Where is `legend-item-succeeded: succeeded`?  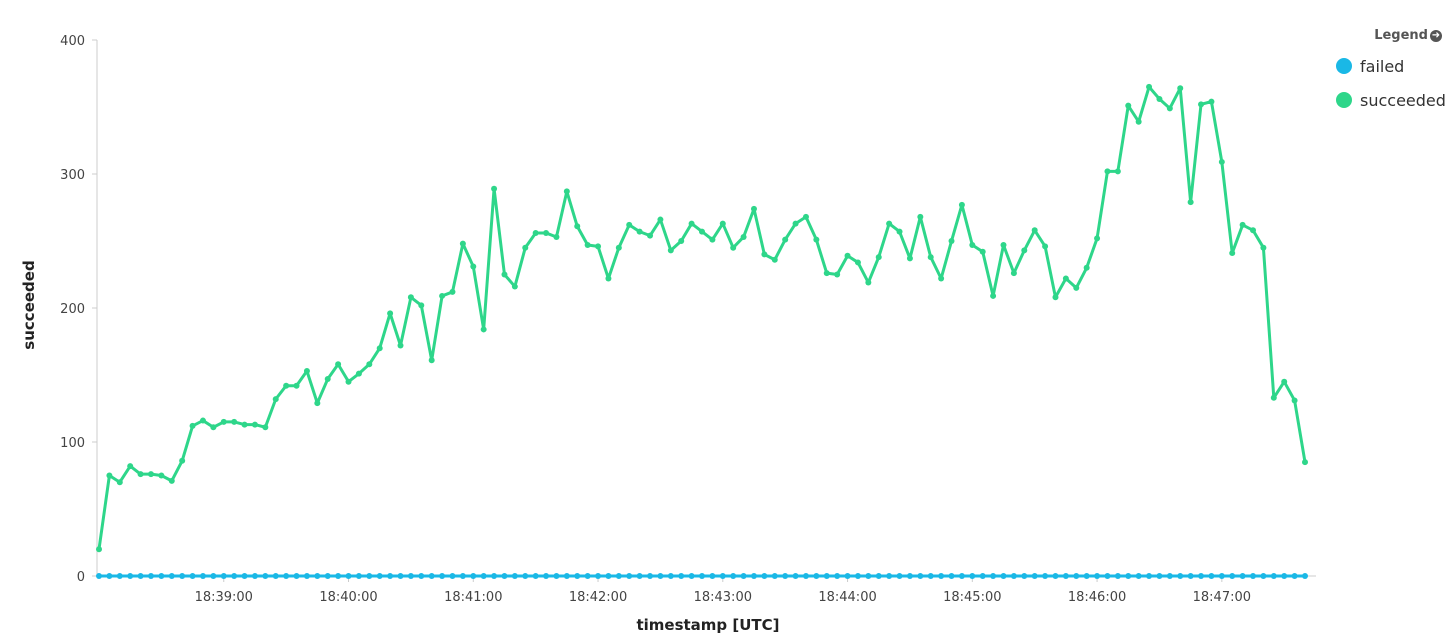
legend-item-succeeded: succeeded is located at coordinates (1392, 100).